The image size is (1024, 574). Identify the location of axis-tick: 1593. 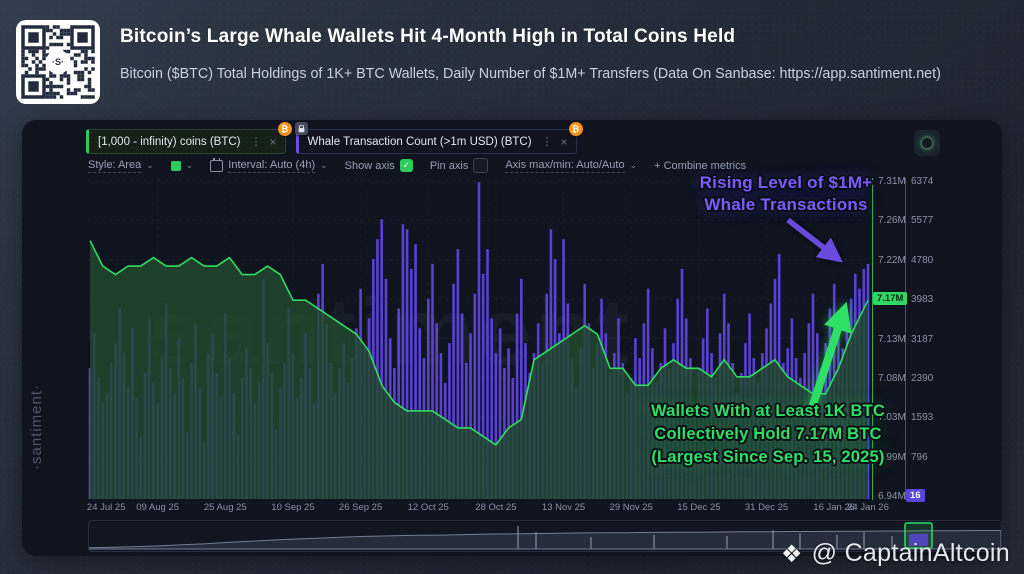
(922, 418).